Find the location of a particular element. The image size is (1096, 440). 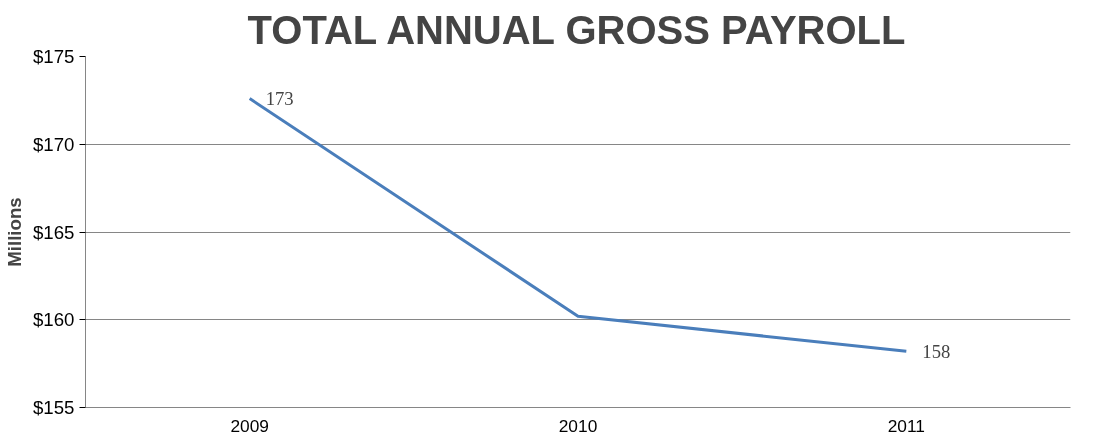

data-label: 173 is located at coordinates (279, 99).